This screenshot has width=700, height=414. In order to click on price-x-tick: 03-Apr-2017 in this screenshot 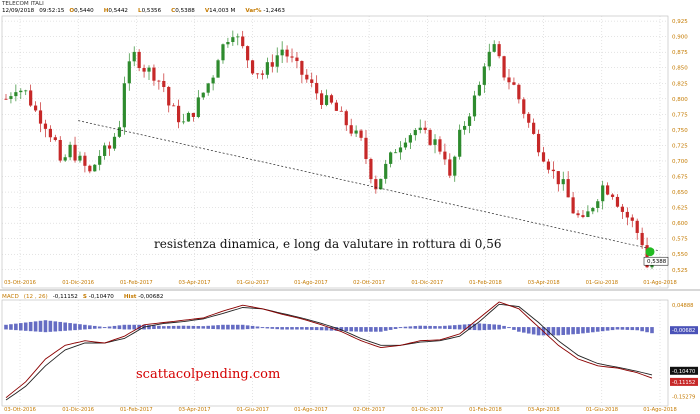, I will do `click(195, 283)`.